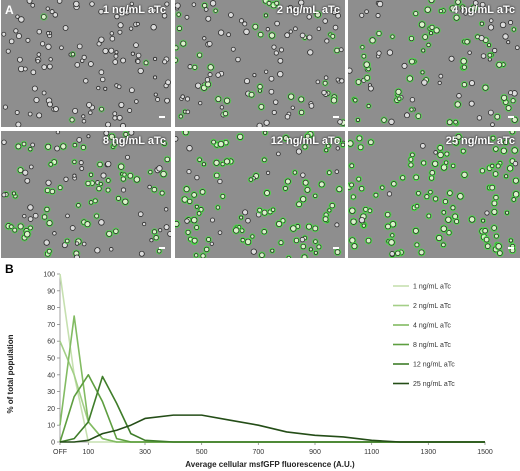 The width and height of the screenshot is (520, 471). What do you see at coordinates (51, 426) in the screenshot?
I see `y-tick-label: 10` at bounding box center [51, 426].